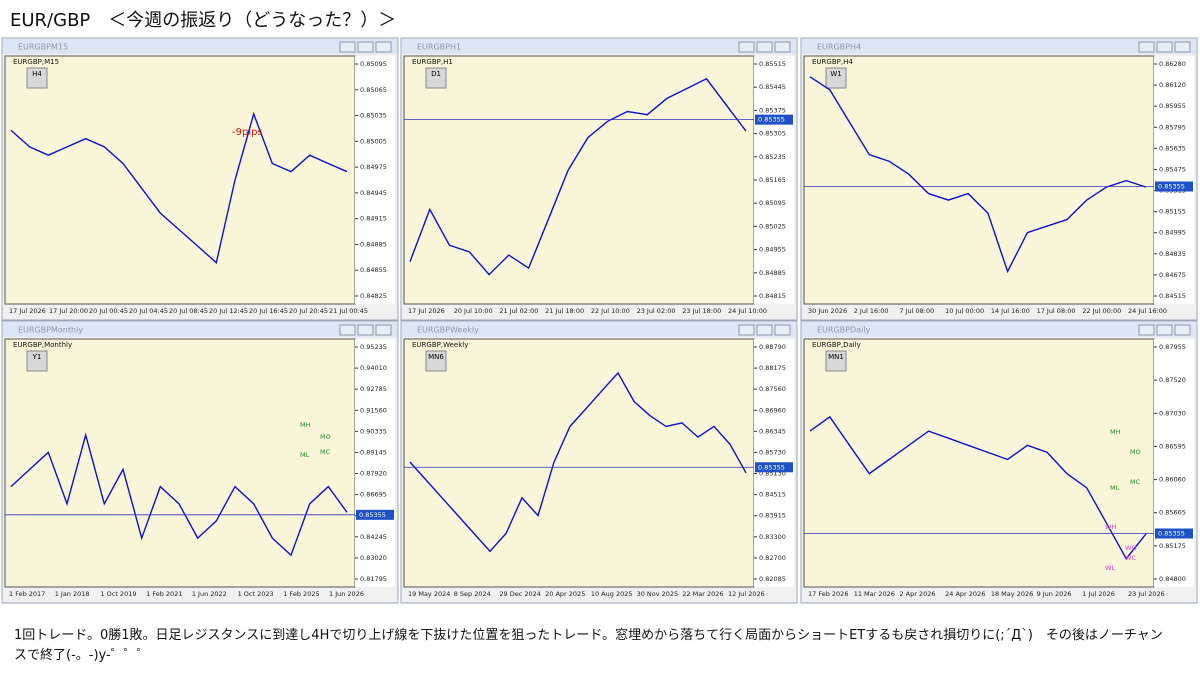 This screenshot has height=675, width=1200. Describe the element at coordinates (835, 74) in the screenshot. I see `timeframe-badge-label: W1` at that location.